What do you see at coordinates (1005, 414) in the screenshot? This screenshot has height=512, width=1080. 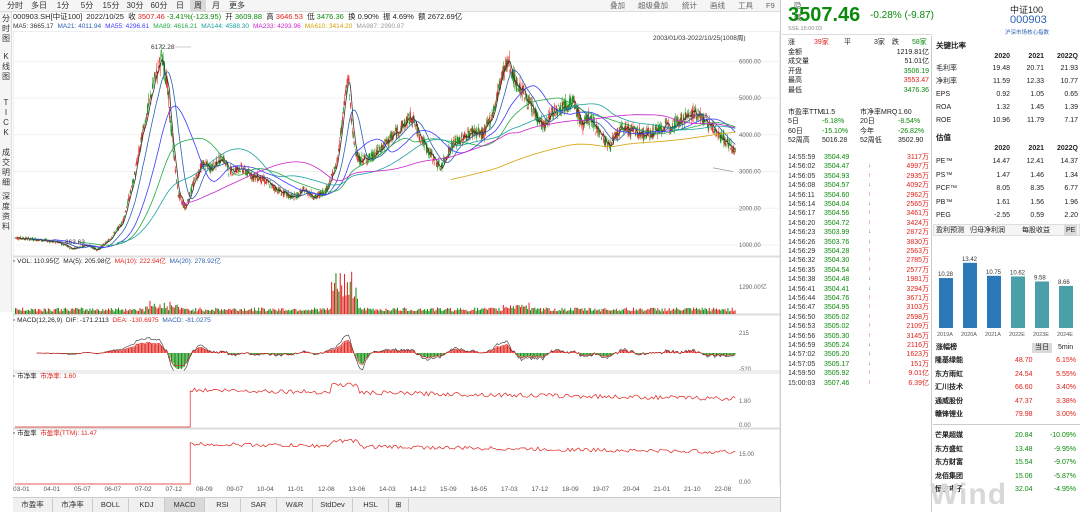 I see `rank-row: 赣锋锂业 79.98 3.00%` at bounding box center [1005, 414].